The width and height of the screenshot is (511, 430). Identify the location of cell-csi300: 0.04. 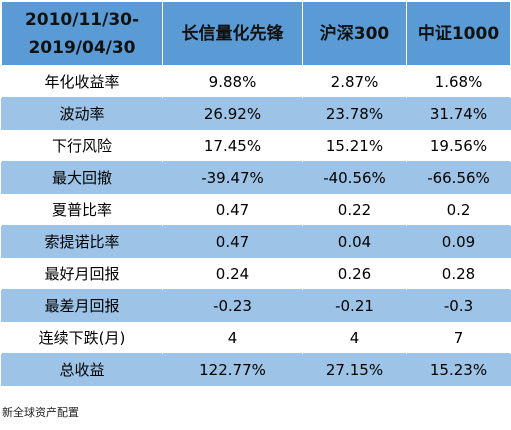
(354, 241).